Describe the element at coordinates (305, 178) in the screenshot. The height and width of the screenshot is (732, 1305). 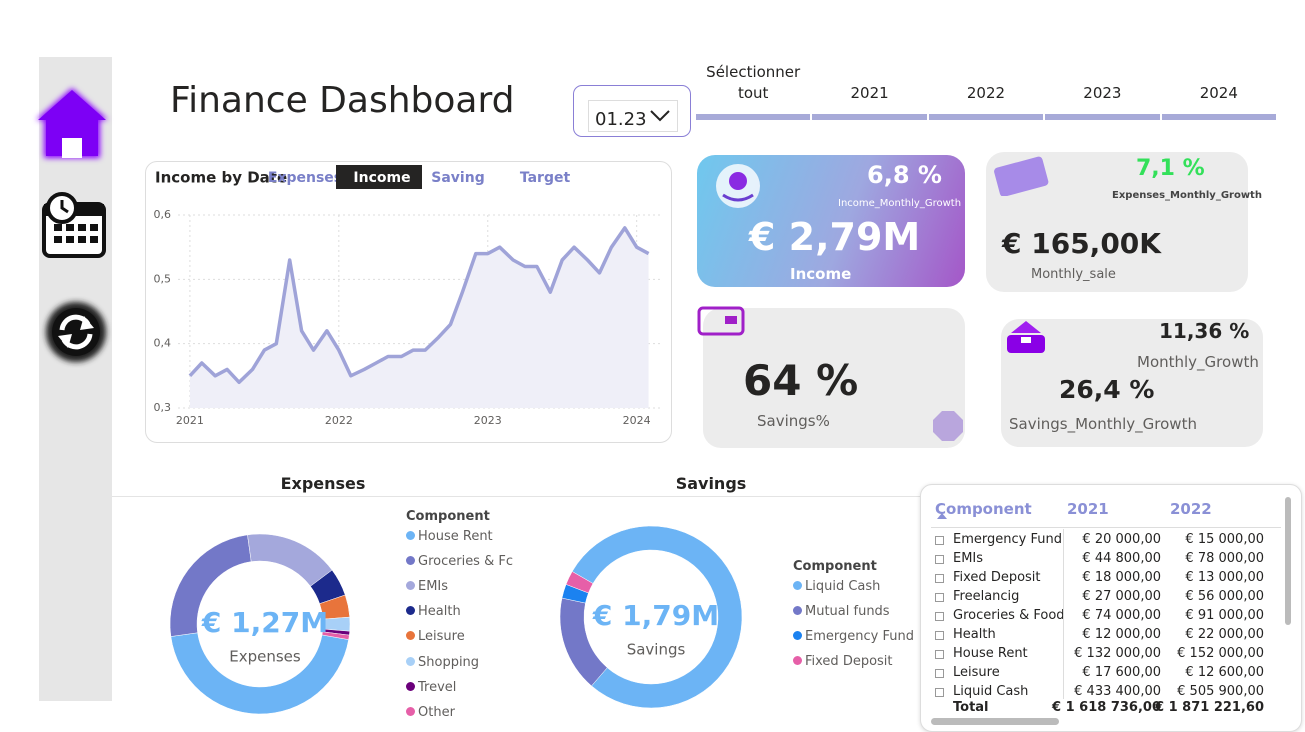
I see `chart-tab: Expenses` at that location.